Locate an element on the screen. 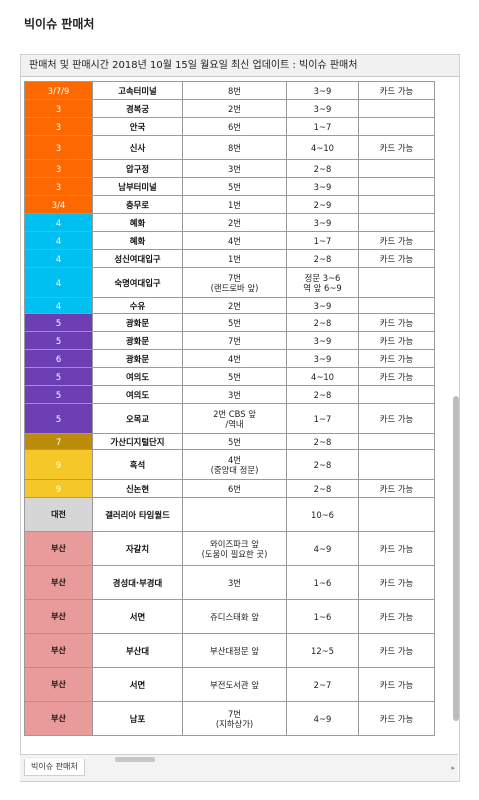  exit-cell: 7번 is located at coordinates (234, 340).